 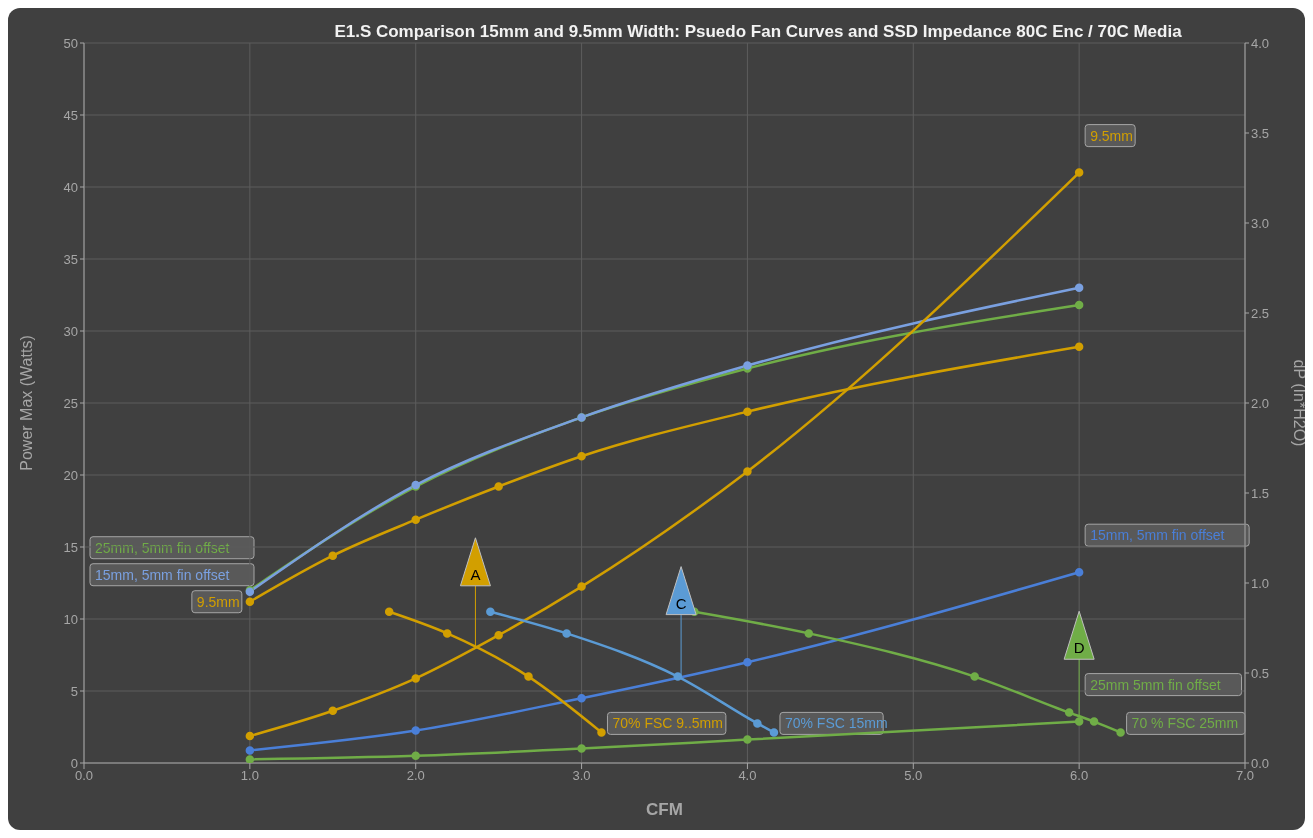 I want to click on x-tick-label: 6.0, so click(x=1079, y=776).